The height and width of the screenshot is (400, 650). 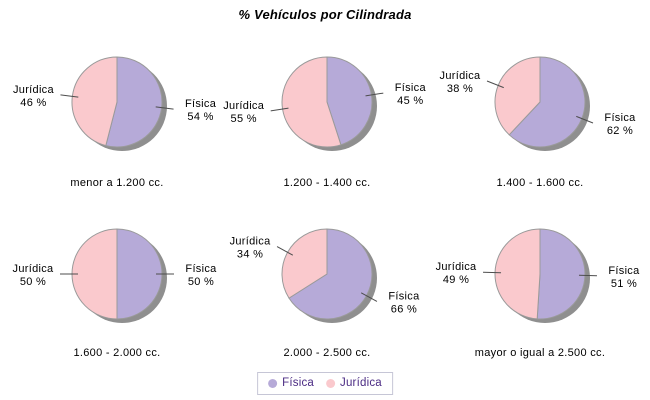 What do you see at coordinates (460, 82) in the screenshot?
I see `slice-label-juridica-2: Jurídica 38 %` at bounding box center [460, 82].